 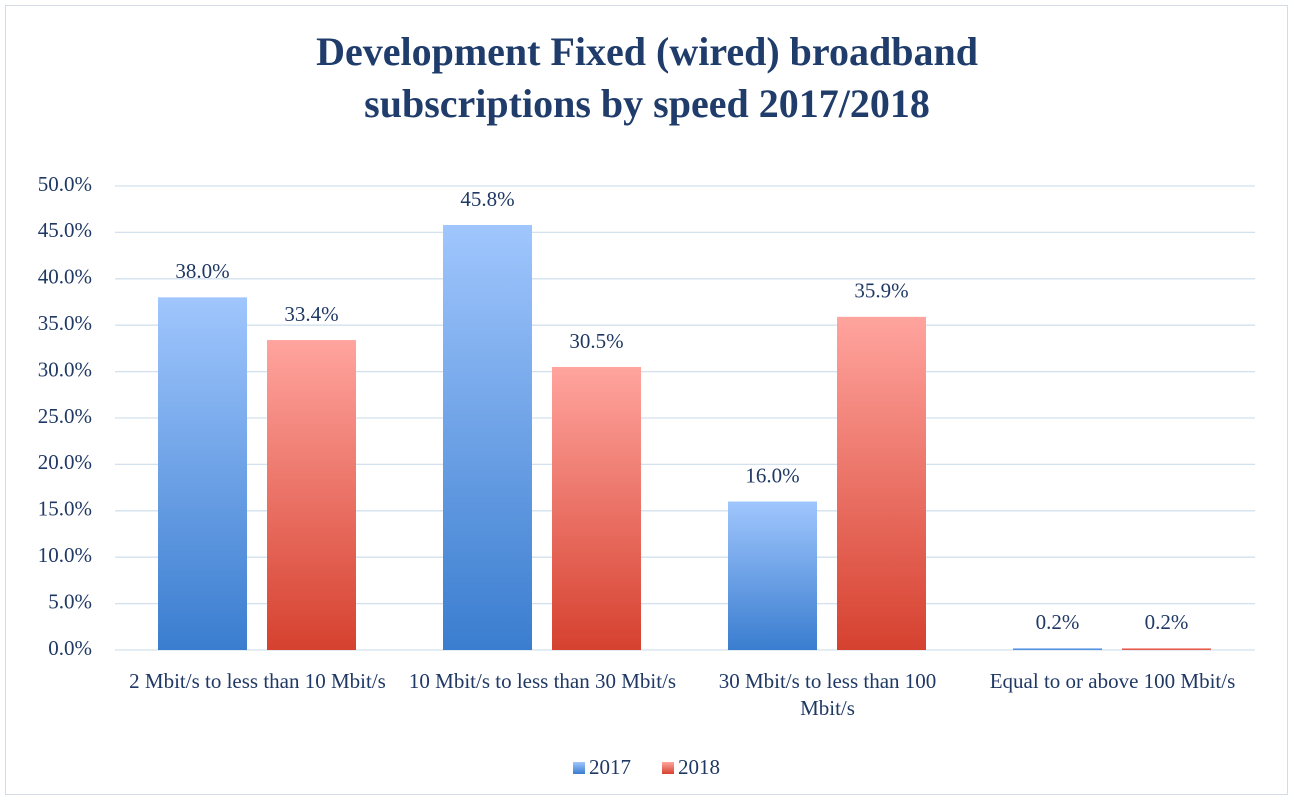 I want to click on x-tick-label: Equal to or above 100 Mbit/s, so click(x=1112, y=681).